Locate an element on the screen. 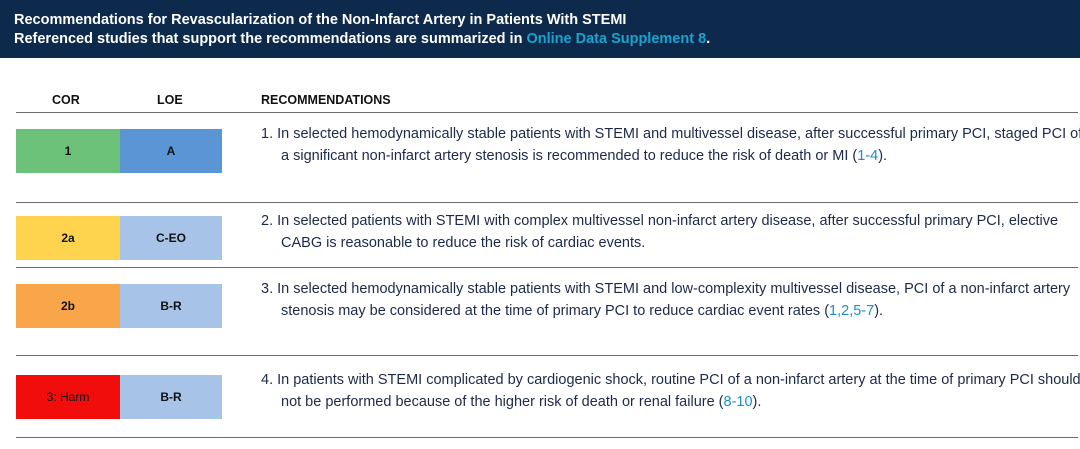 This screenshot has height=449, width=1080. header-divider is located at coordinates (547, 112).